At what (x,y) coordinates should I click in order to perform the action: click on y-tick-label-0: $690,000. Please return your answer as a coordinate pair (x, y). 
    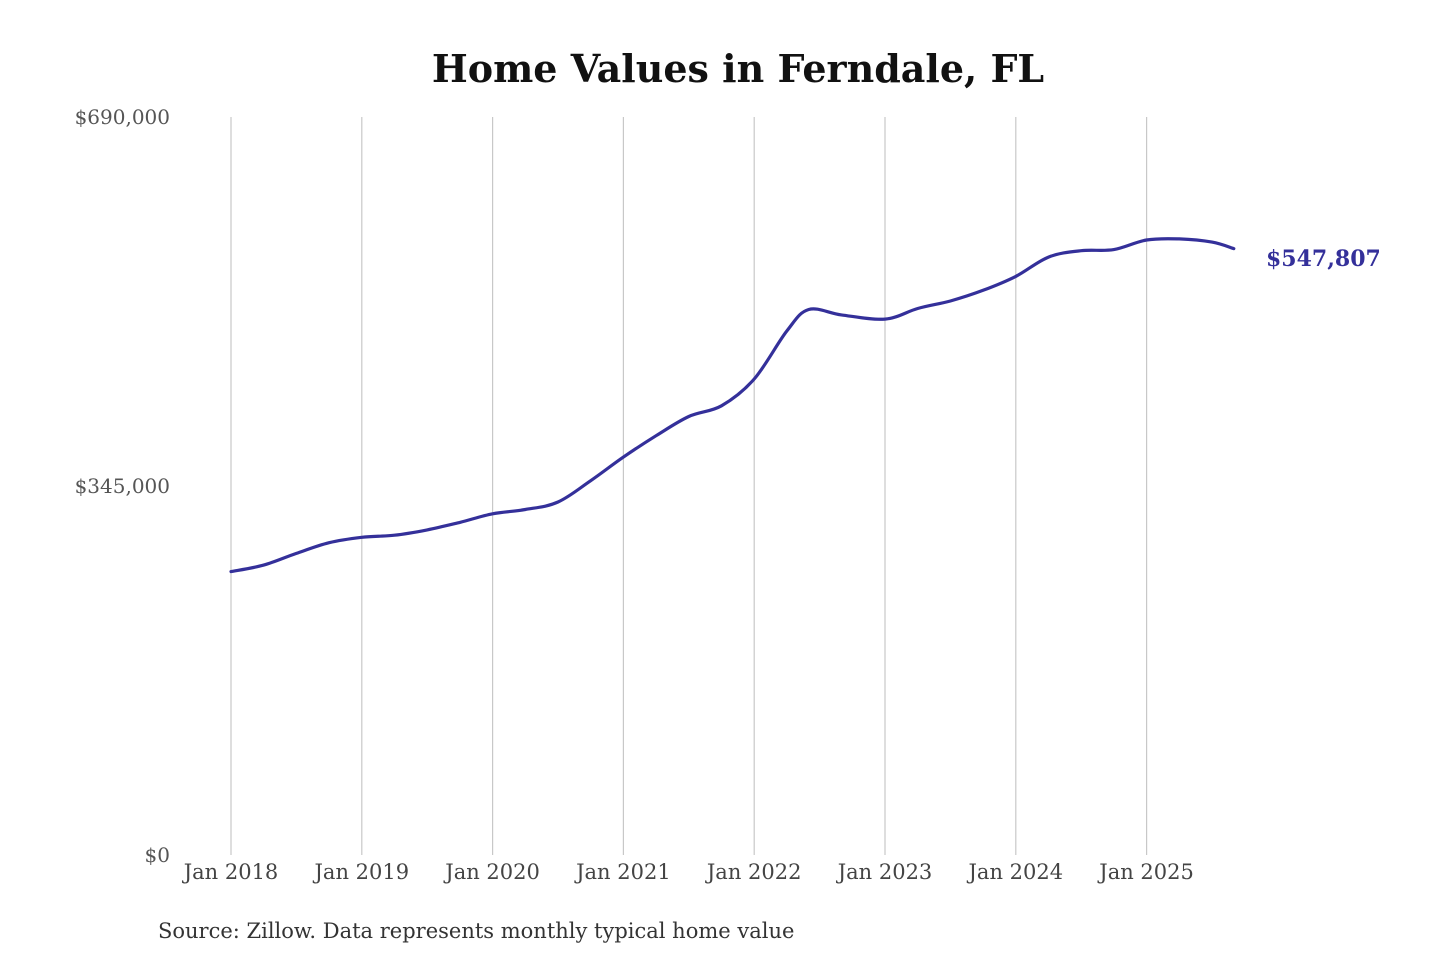
    Looking at the image, I should click on (122, 117).